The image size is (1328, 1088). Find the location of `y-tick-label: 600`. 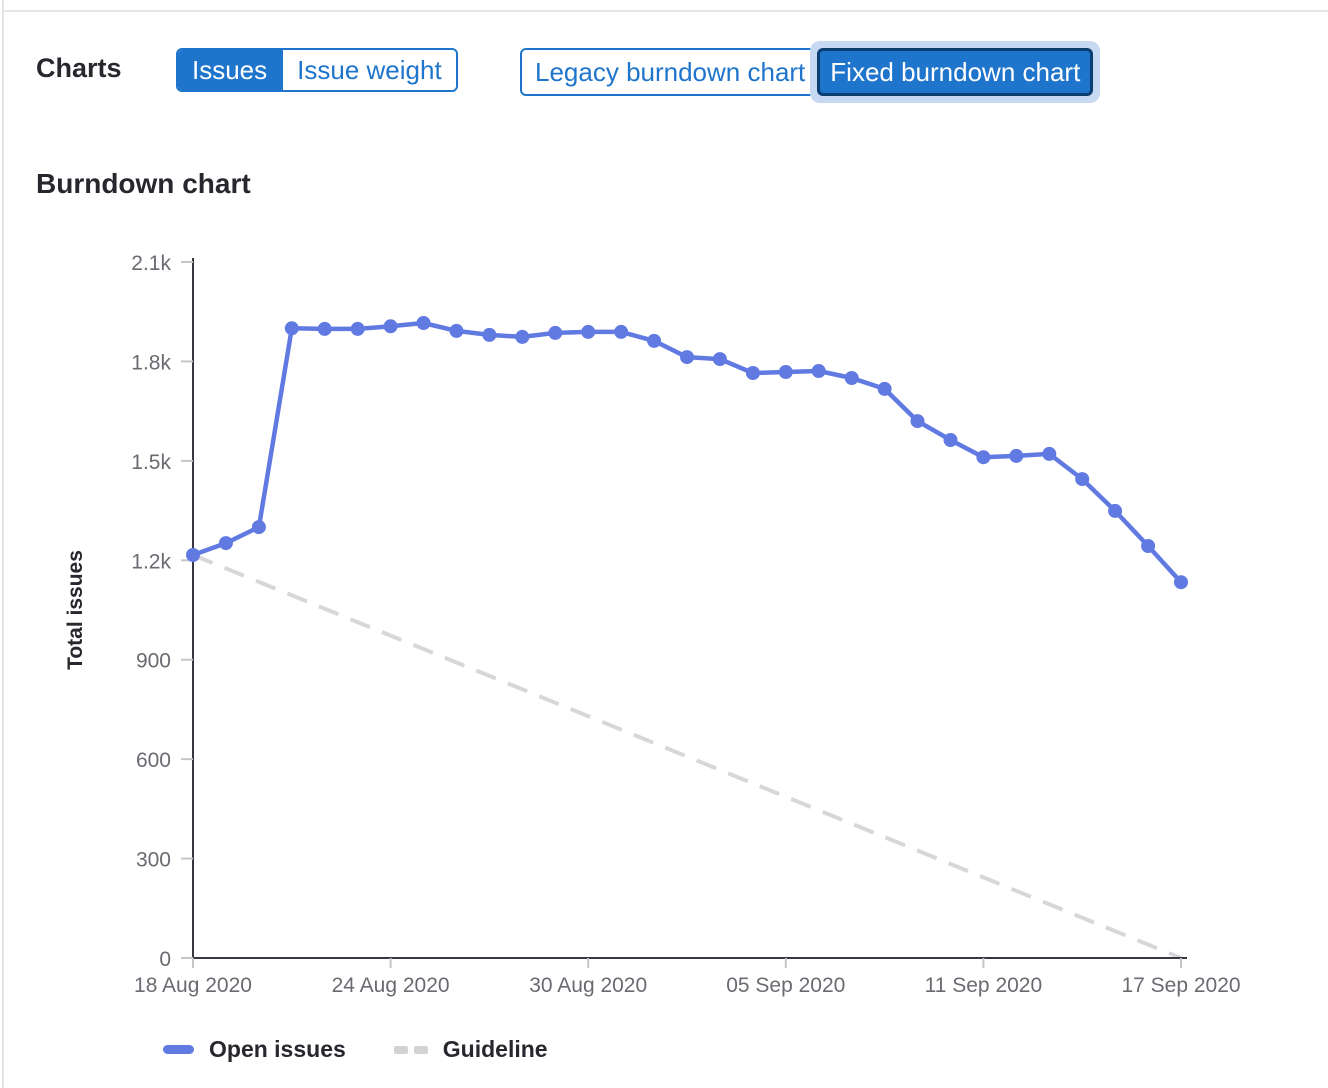

y-tick-label: 600 is located at coordinates (153, 760).